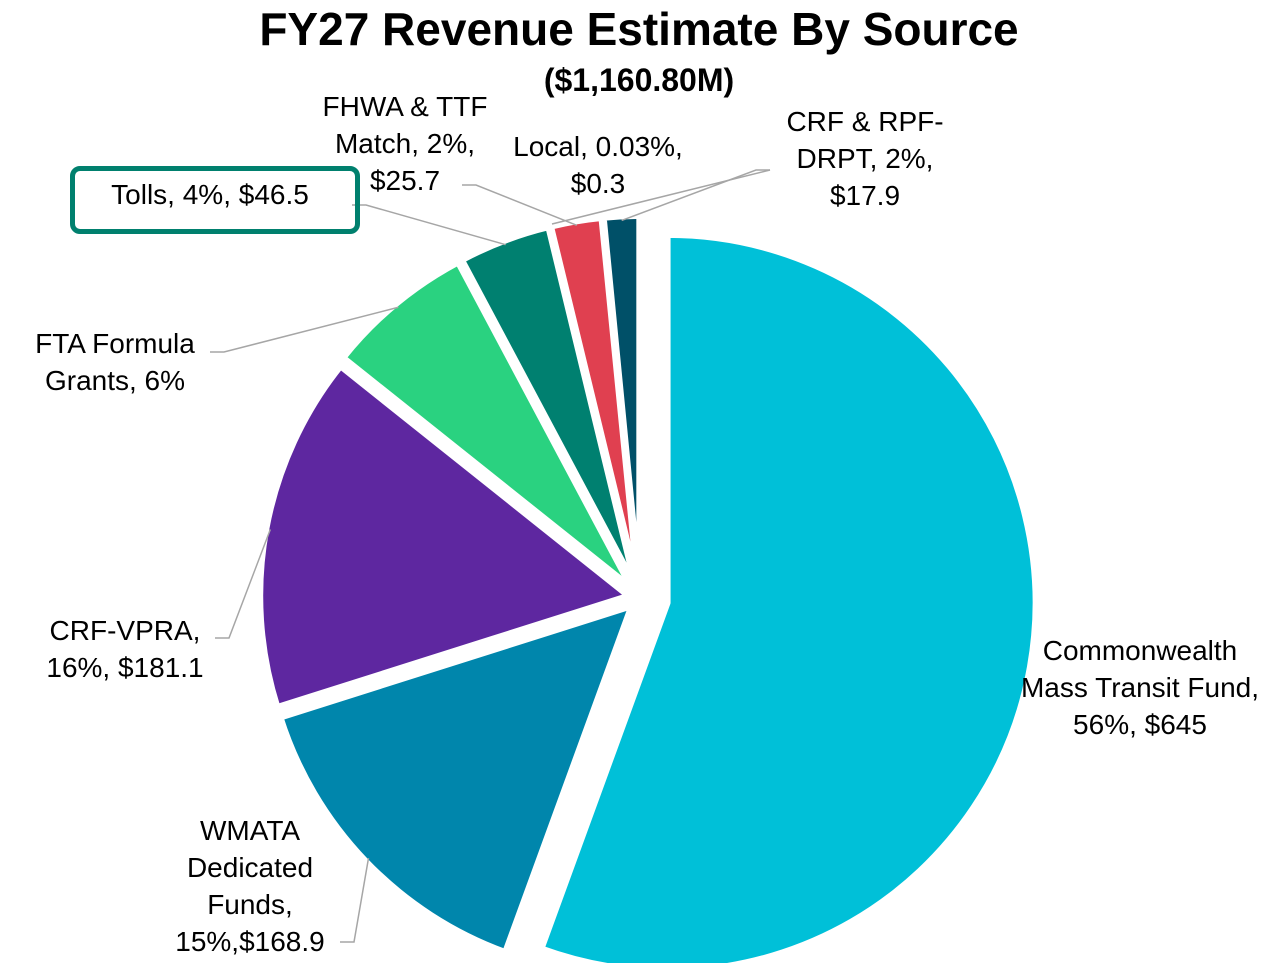 The width and height of the screenshot is (1278, 963). Describe the element at coordinates (115, 362) in the screenshot. I see `data-label: FTA Formula Grants, 6%` at that location.